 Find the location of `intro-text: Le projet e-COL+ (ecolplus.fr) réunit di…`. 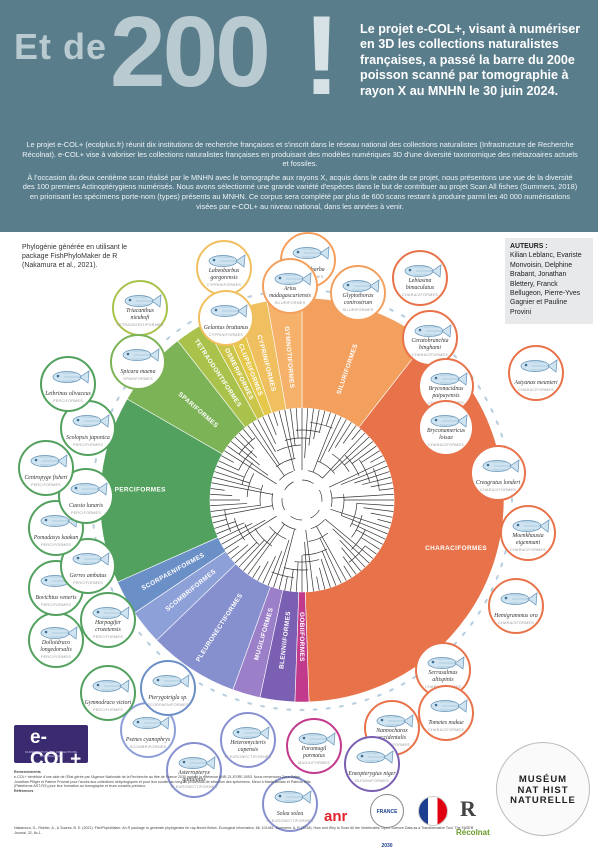

intro-text: Le projet e-COL+ (ecolplus.fr) réunit di… is located at coordinates (300, 177).